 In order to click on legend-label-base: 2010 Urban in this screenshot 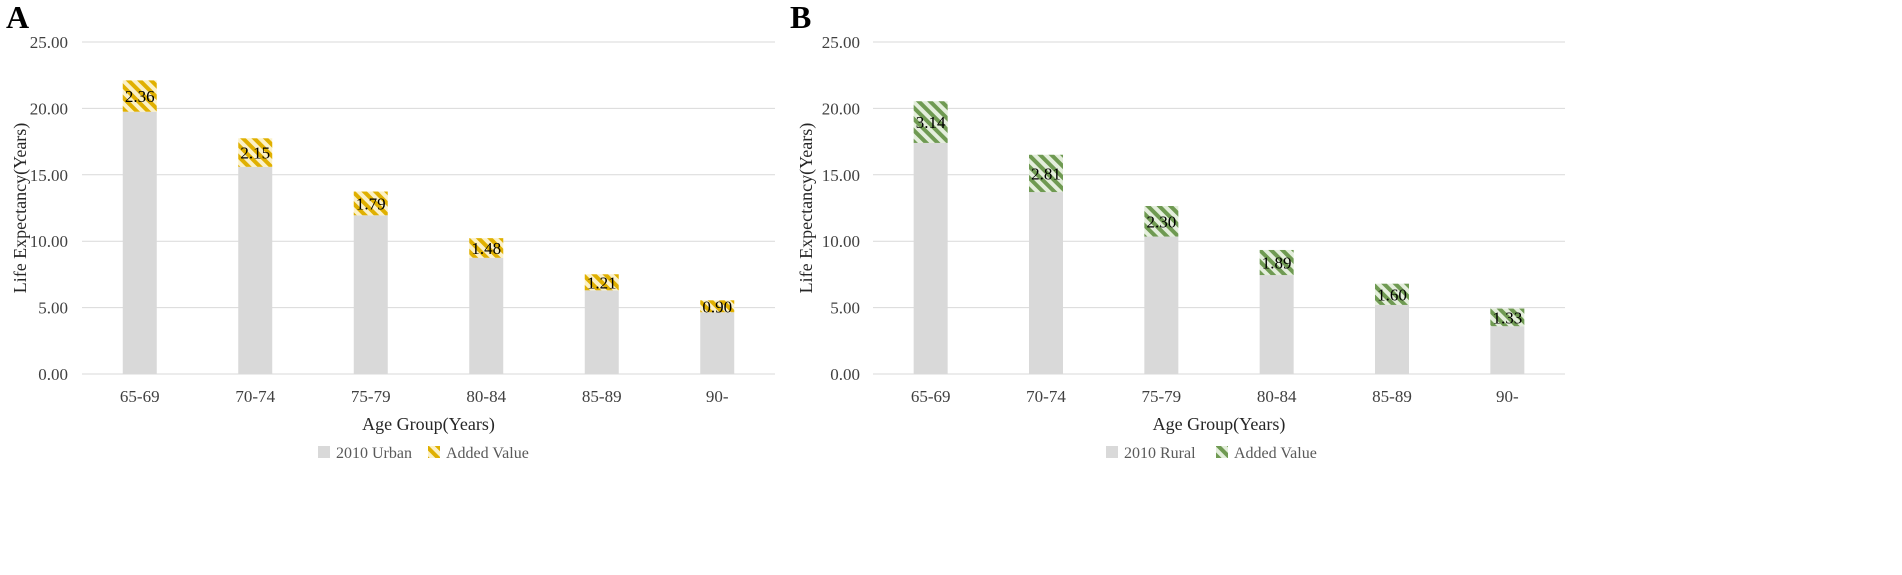, I will do `click(374, 453)`.